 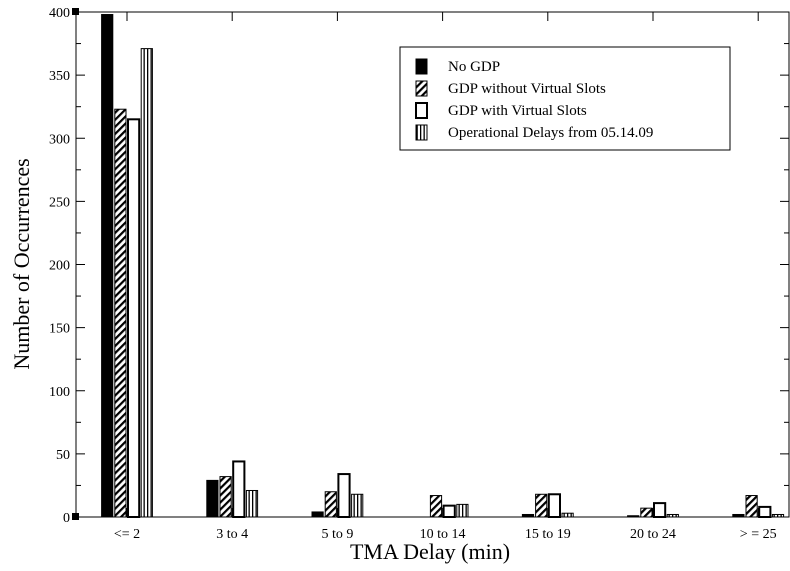 What do you see at coordinates (443, 534) in the screenshot?
I see `x-tick-label-3: 10 to 14` at bounding box center [443, 534].